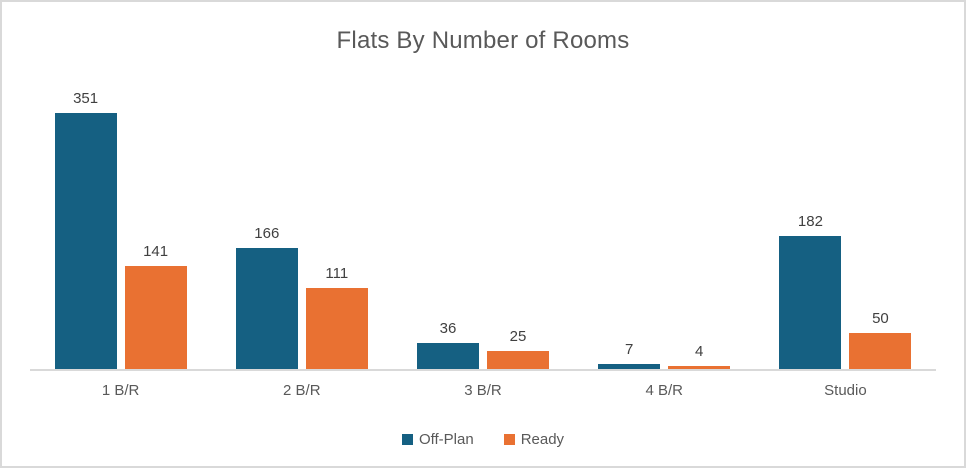  I want to click on bar-column: 50, so click(880, 339).